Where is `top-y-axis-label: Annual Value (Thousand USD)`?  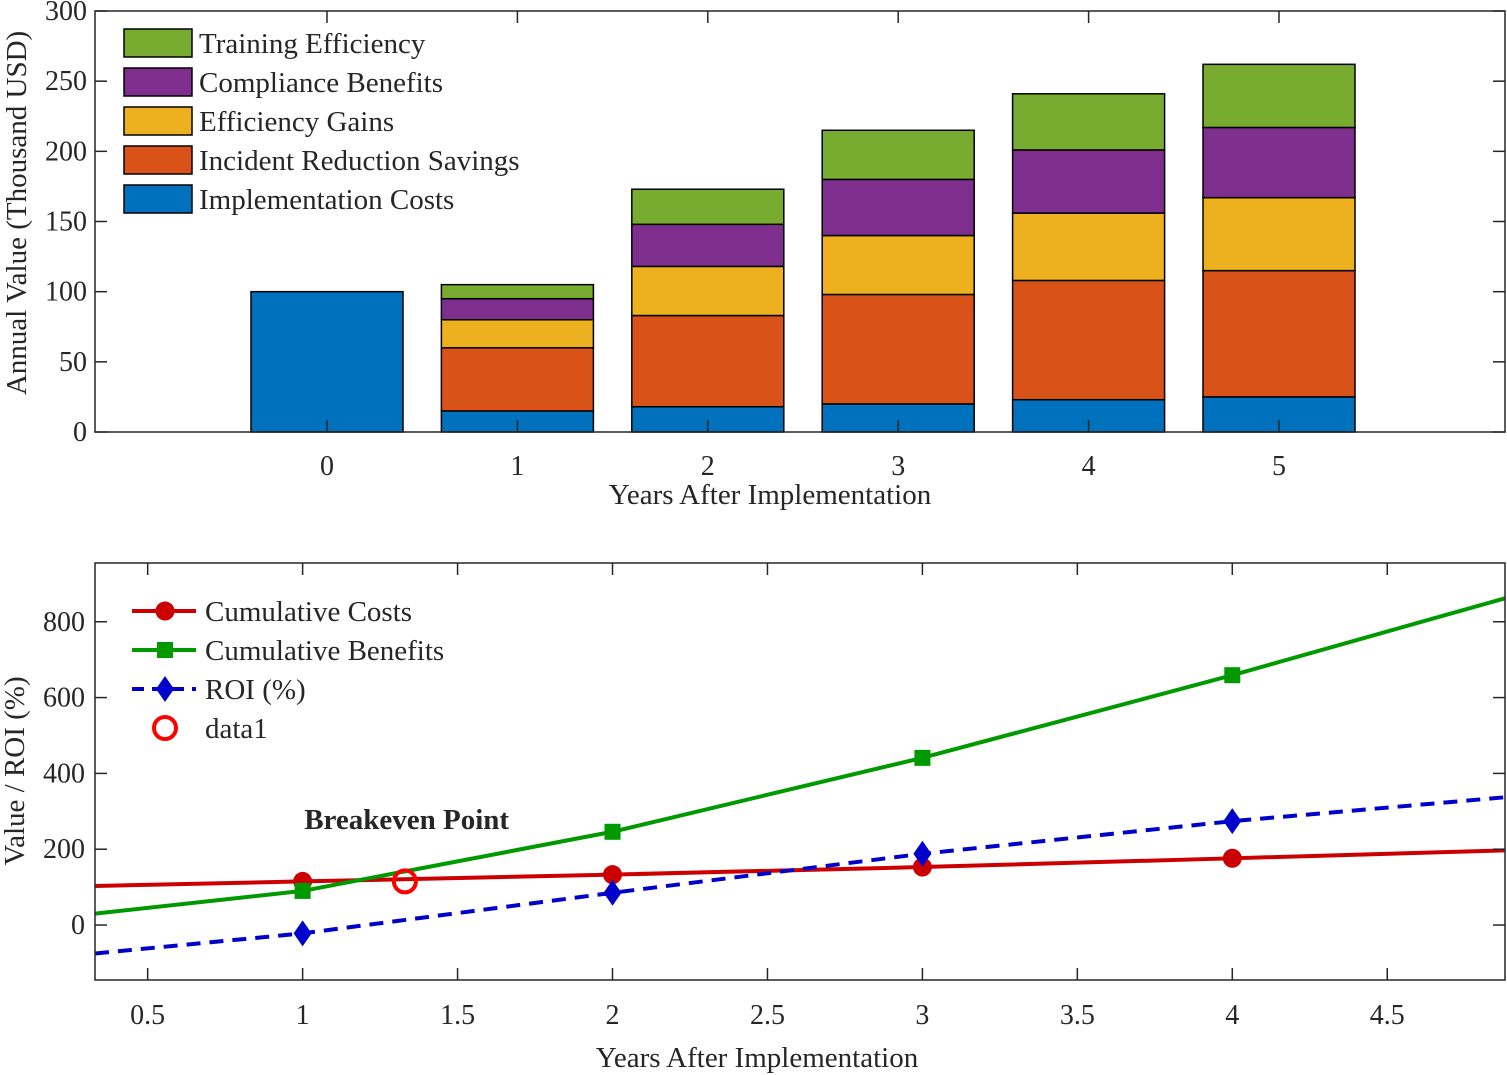 top-y-axis-label: Annual Value (Thousand USD) is located at coordinates (17, 213).